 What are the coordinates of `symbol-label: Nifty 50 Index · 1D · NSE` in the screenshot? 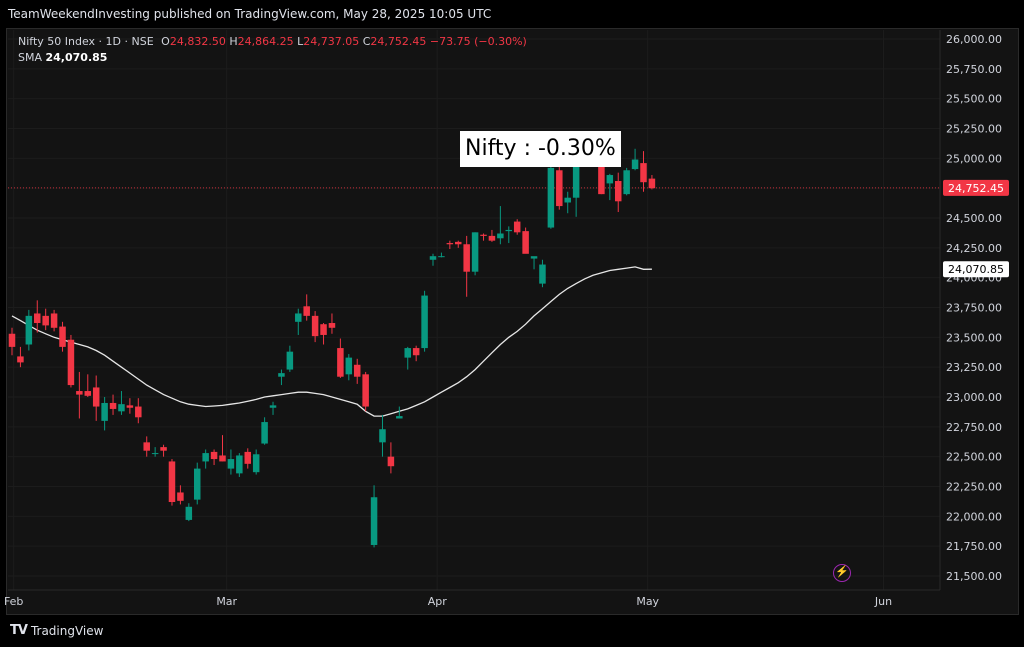 It's located at (86, 41).